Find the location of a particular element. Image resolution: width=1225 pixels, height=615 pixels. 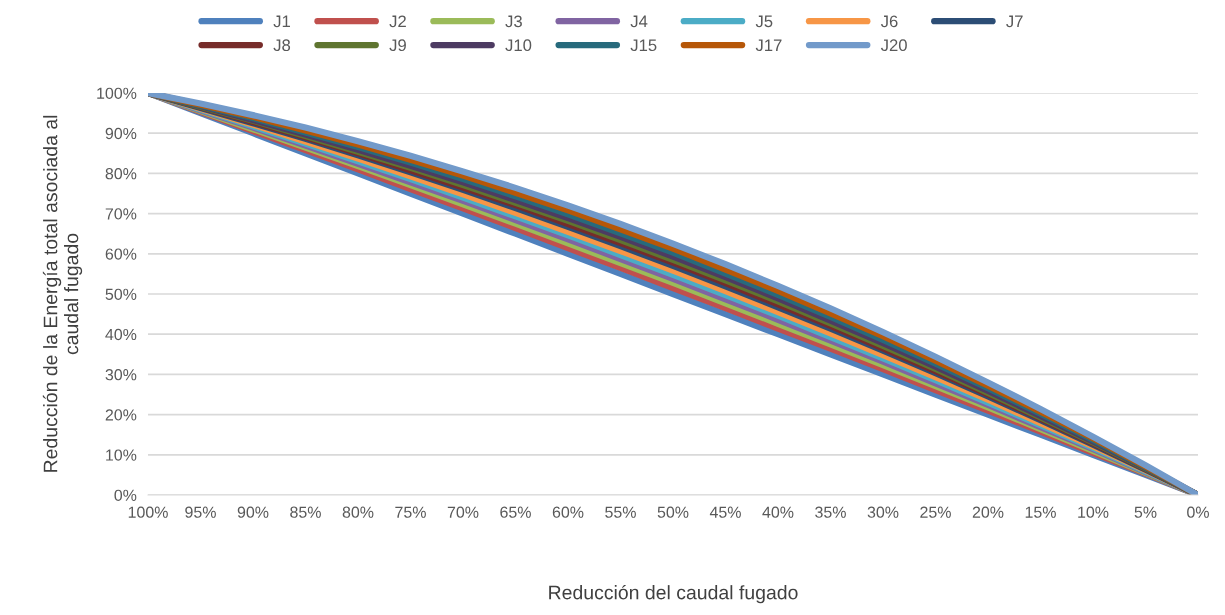

x-tick-label: 15% is located at coordinates (1040, 512).